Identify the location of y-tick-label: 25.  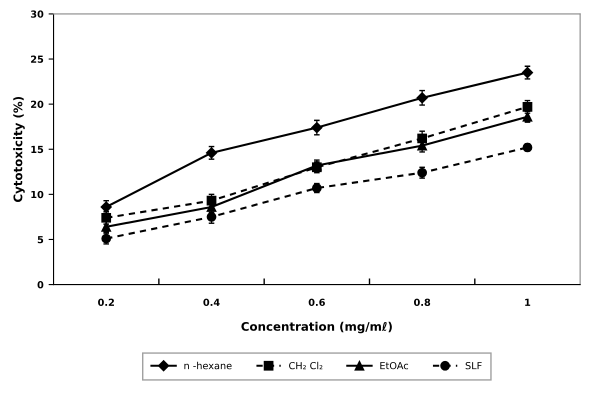
(37, 59).